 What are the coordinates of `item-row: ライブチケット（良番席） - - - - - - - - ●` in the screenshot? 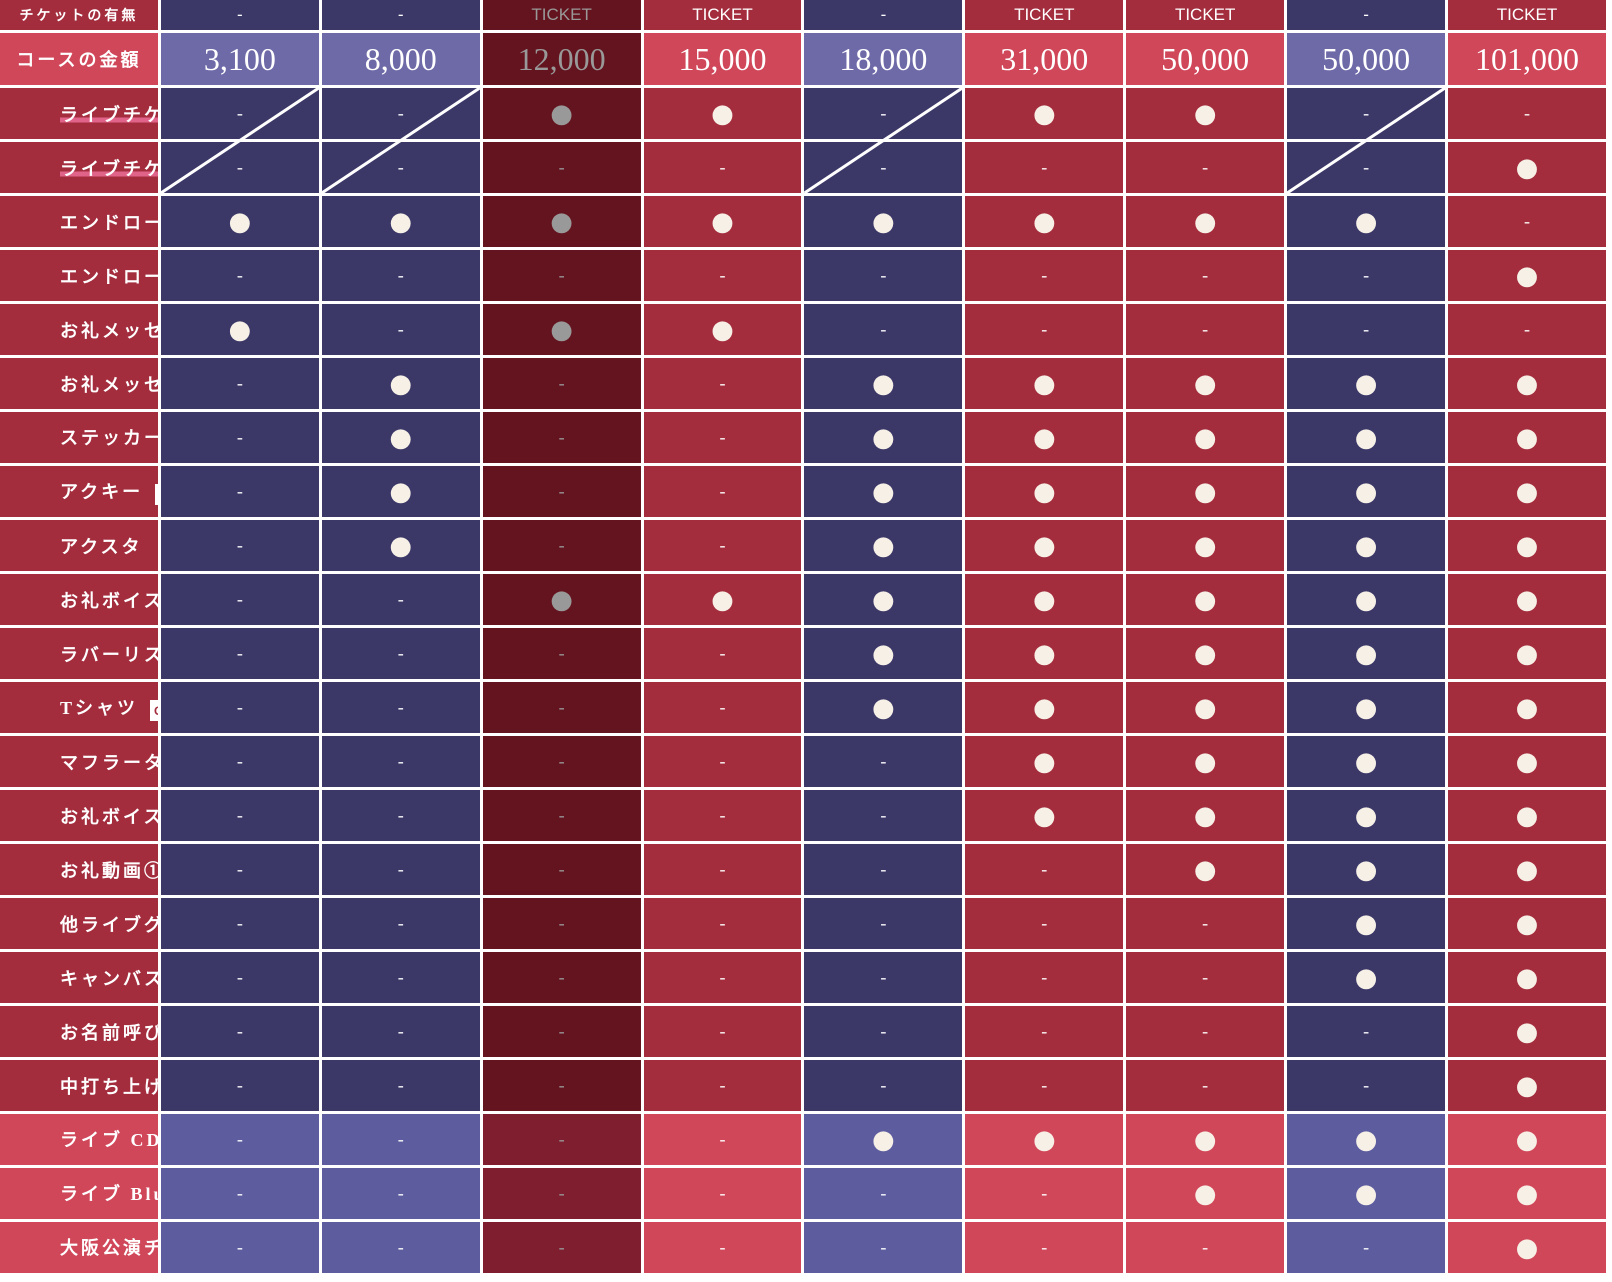 It's located at (803, 167).